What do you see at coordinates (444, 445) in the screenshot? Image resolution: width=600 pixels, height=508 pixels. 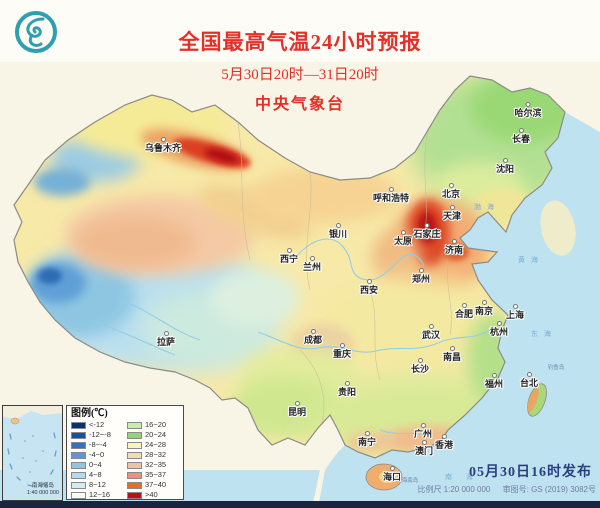 I see `city-label: 香港` at bounding box center [444, 445].